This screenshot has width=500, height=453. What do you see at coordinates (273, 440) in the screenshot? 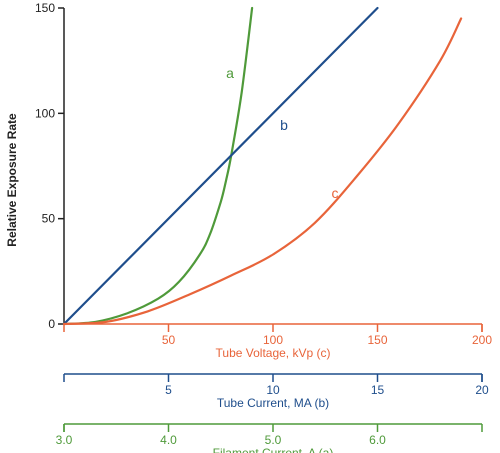
I see `x-axis-a-tick-label: 5.0` at bounding box center [273, 440].